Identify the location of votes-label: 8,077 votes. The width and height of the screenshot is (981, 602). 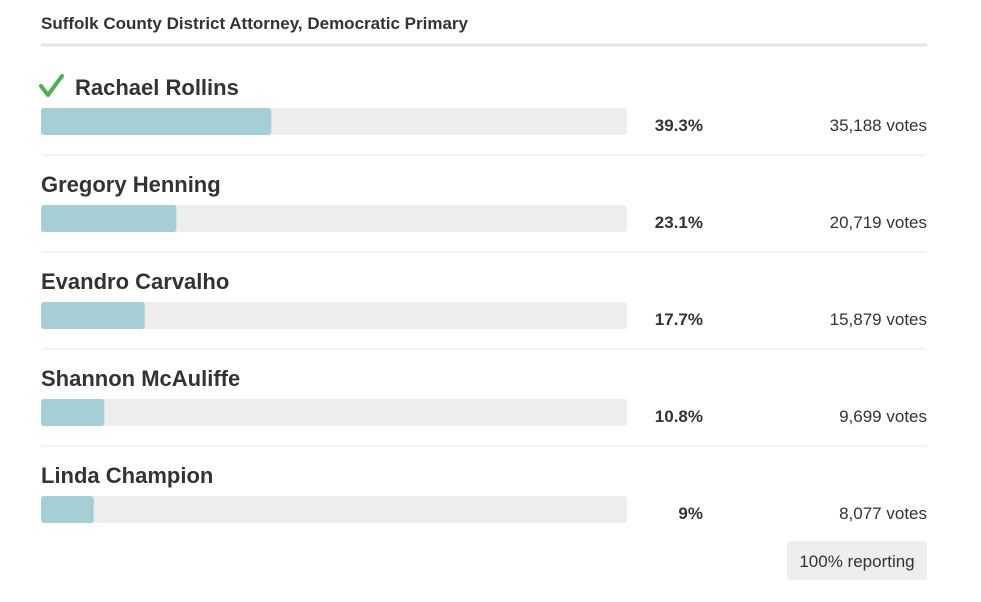
(883, 513).